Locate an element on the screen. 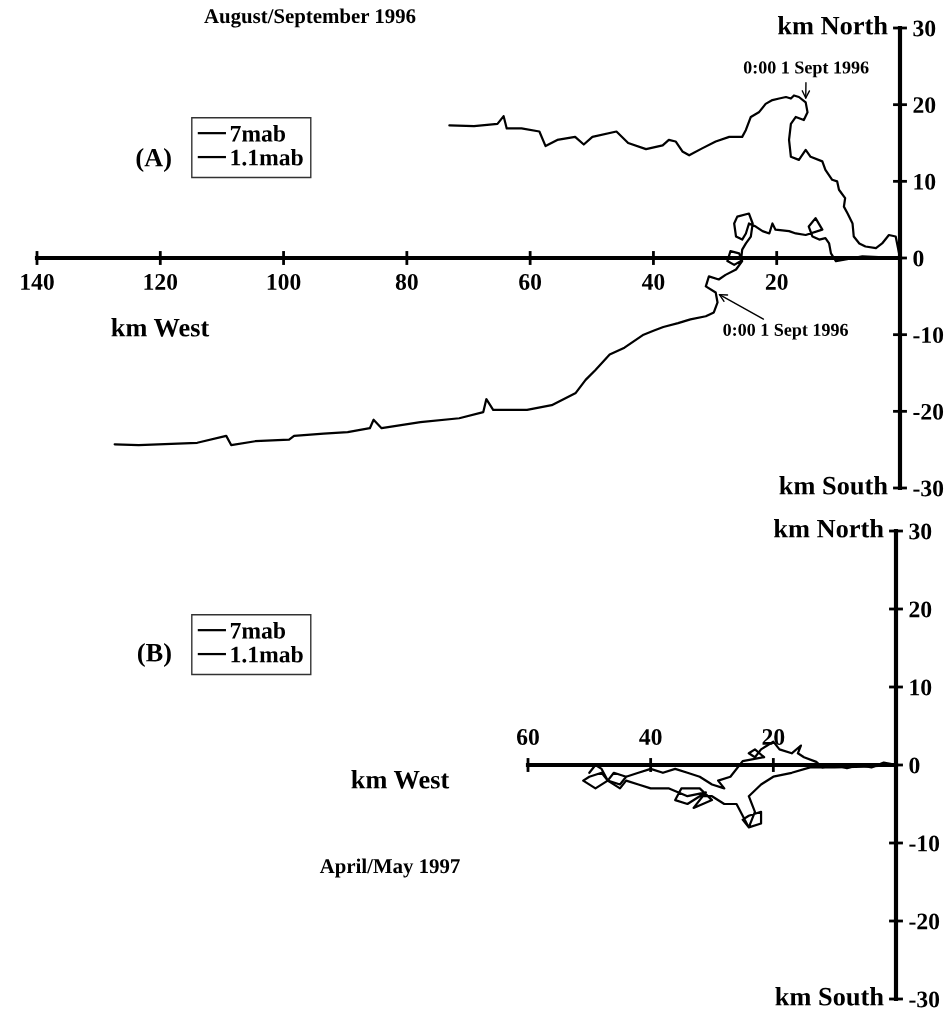  x-tick-label: 120 is located at coordinates (161, 281).